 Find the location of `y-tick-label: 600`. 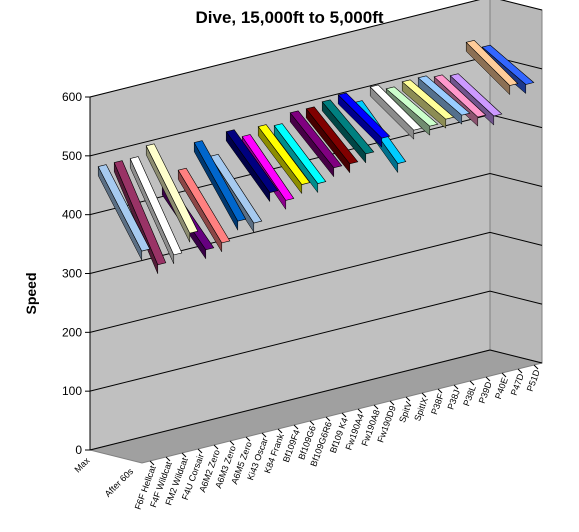

y-tick-label: 600 is located at coordinates (72, 97).